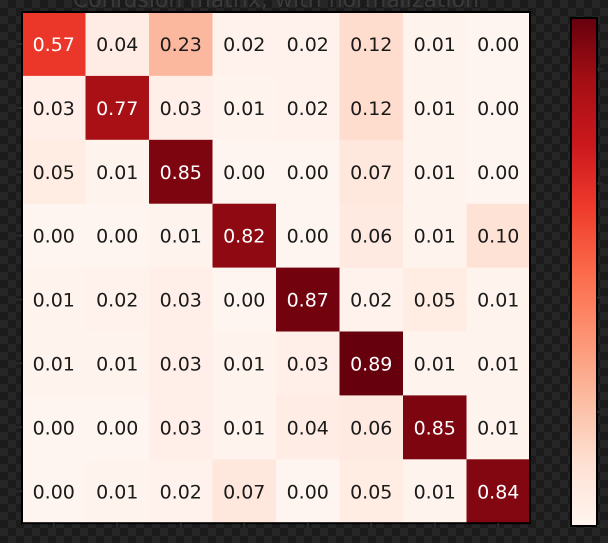 The width and height of the screenshot is (608, 543). I want to click on colorbar-ticks, so click(600, 297).